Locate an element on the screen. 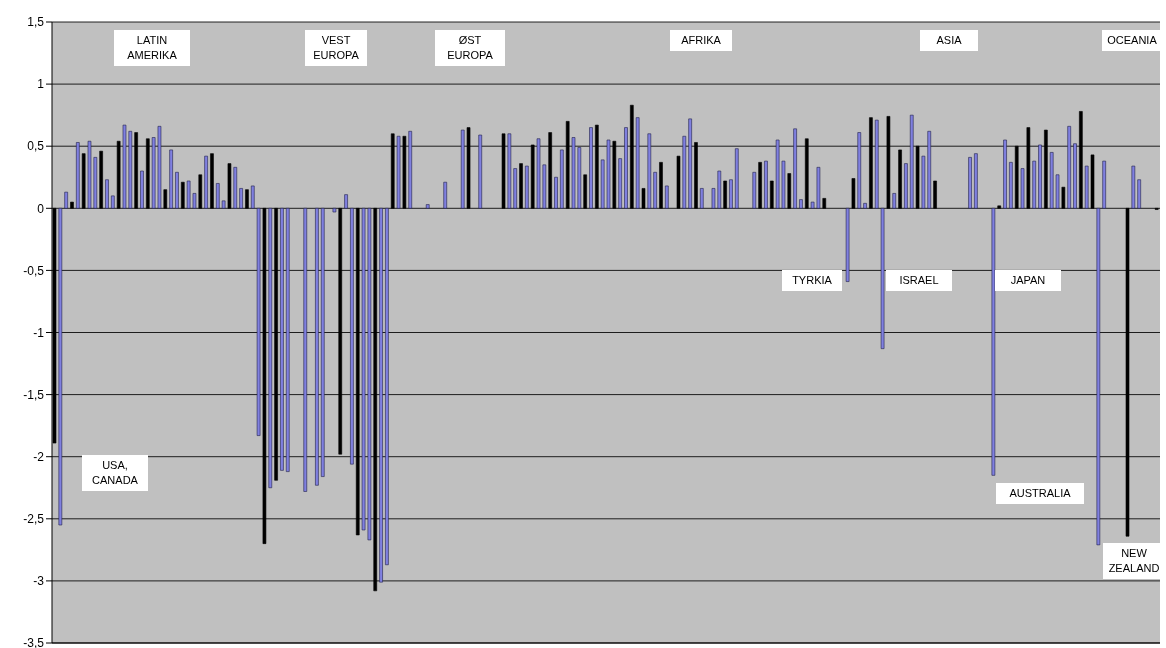 The width and height of the screenshot is (1166, 648). annotation: ØST EUROPA is located at coordinates (470, 48).